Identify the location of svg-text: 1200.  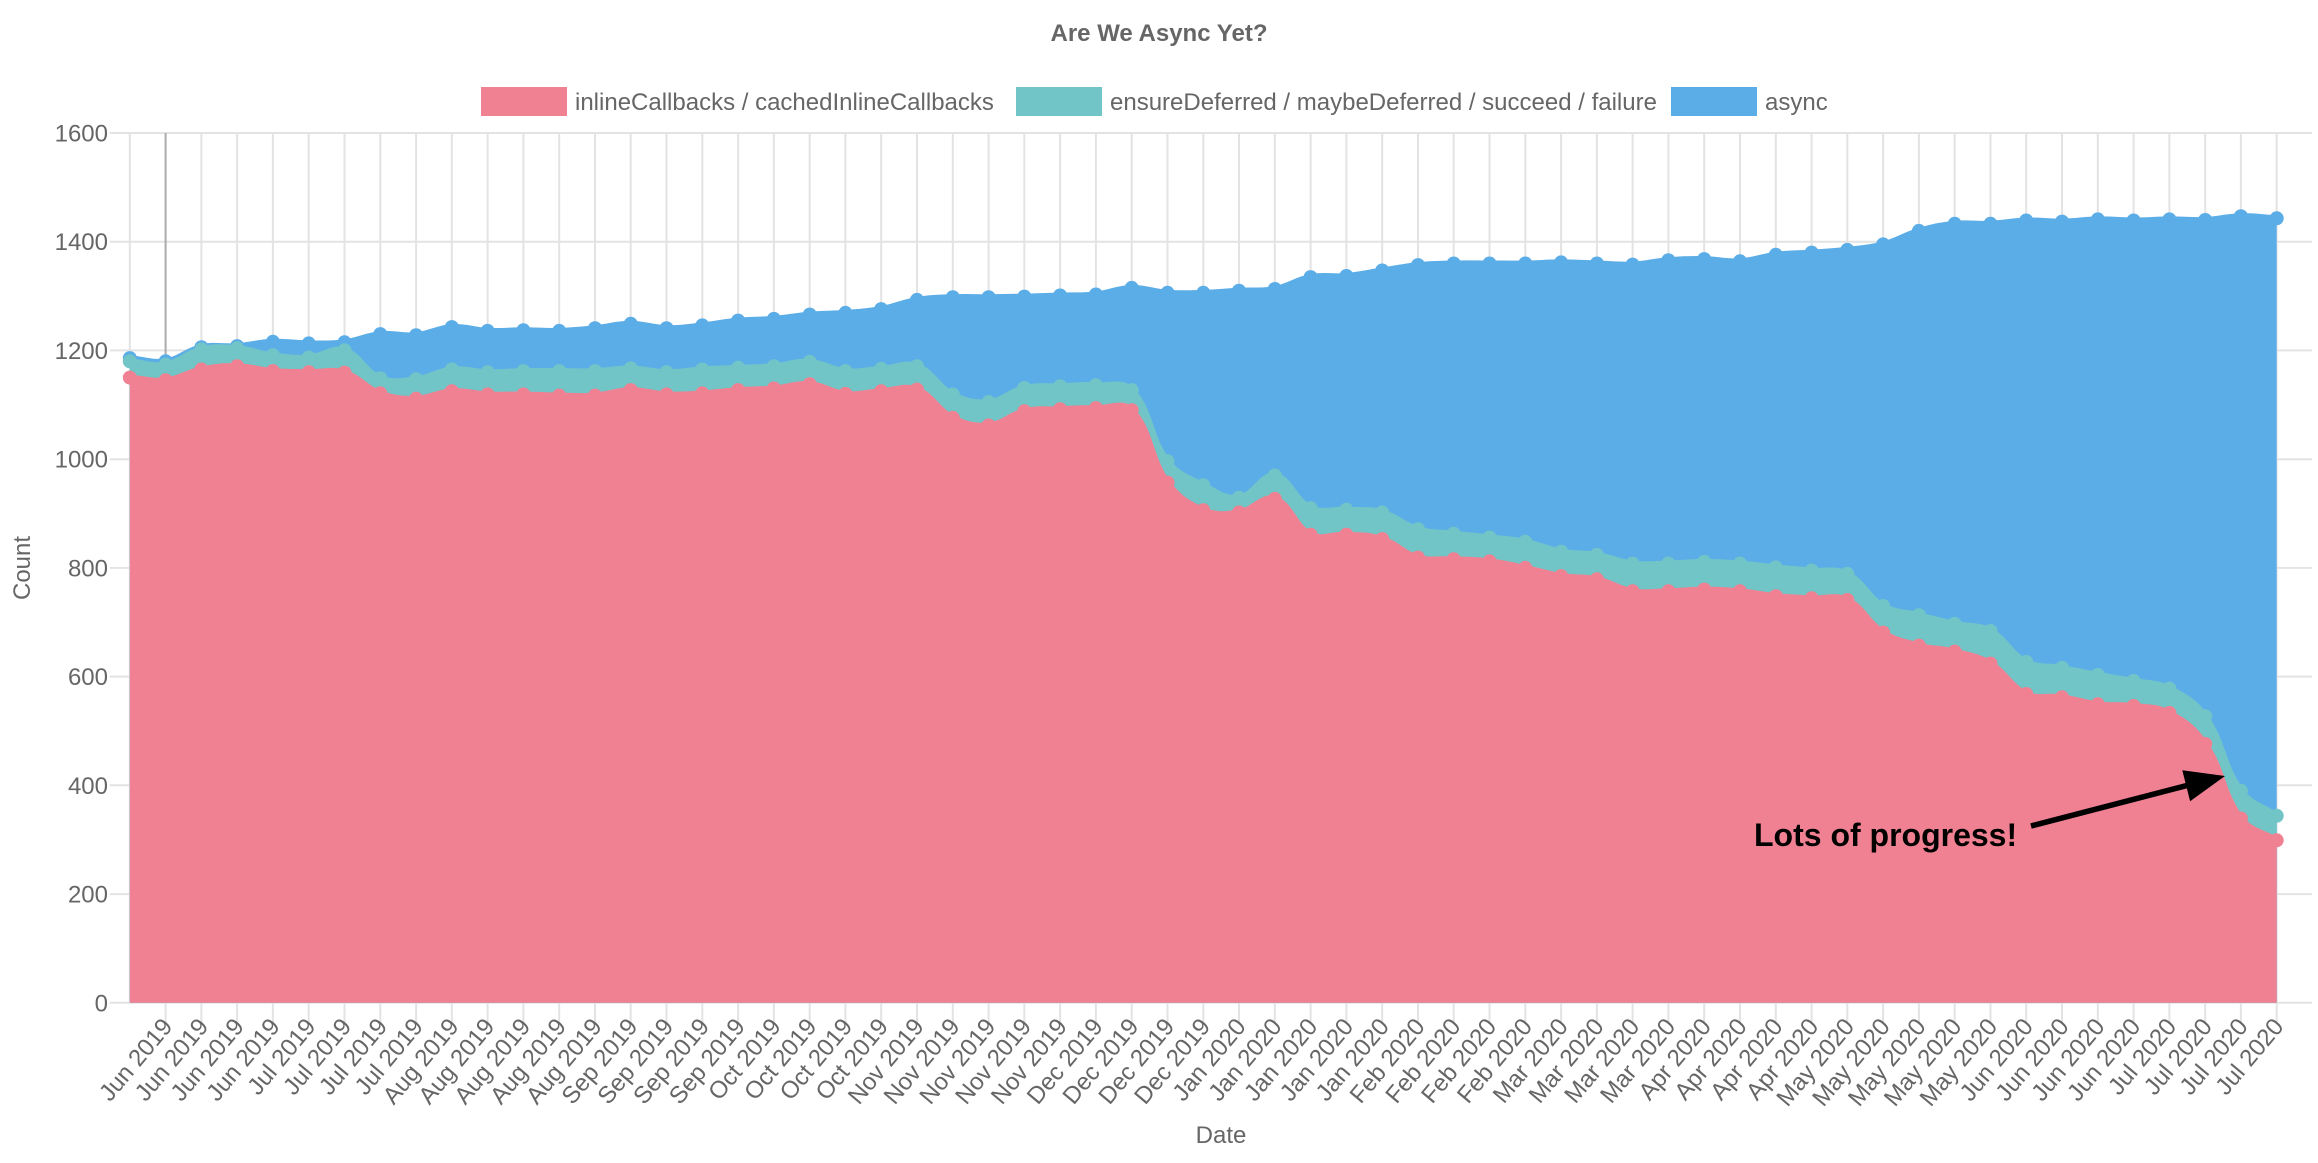
(81, 351).